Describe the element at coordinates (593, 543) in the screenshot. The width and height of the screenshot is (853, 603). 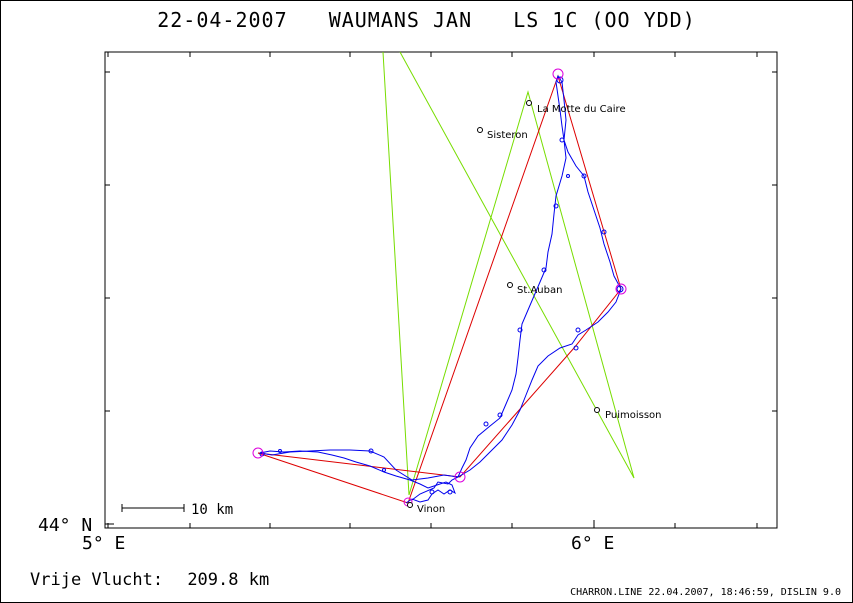
I see `longitude-label-6e: 6° E` at that location.